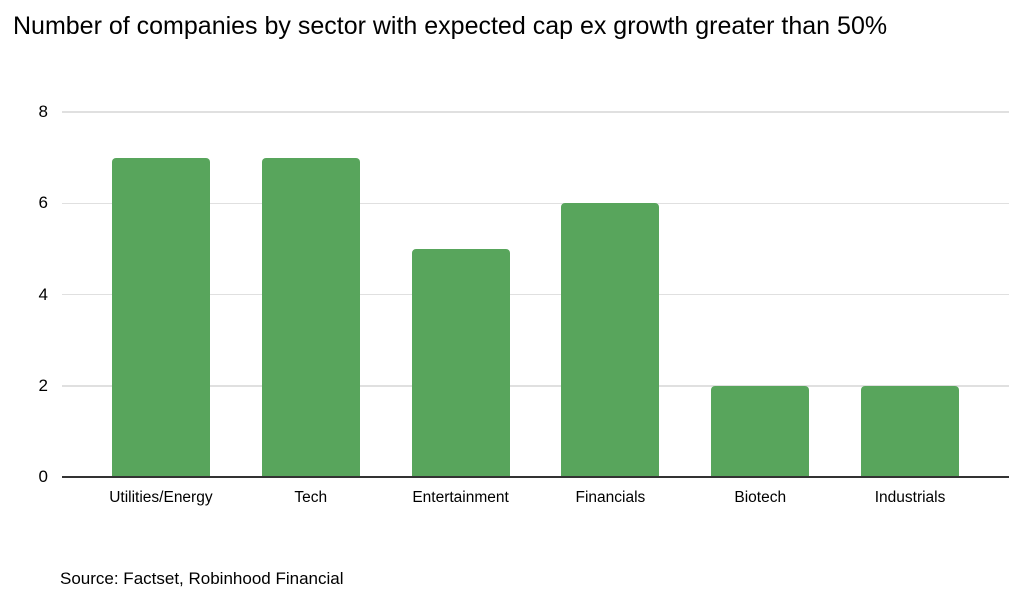 This screenshot has width=1026, height=616. Describe the element at coordinates (43, 203) in the screenshot. I see `y-tick-label: 6` at that location.